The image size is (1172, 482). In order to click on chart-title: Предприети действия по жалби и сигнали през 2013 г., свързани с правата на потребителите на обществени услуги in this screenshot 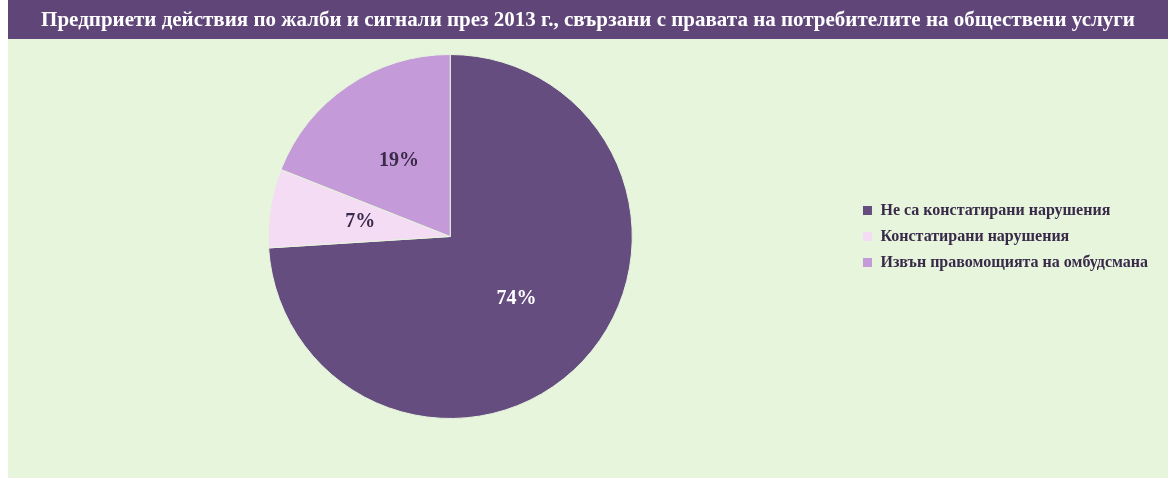, I will do `click(588, 19)`.